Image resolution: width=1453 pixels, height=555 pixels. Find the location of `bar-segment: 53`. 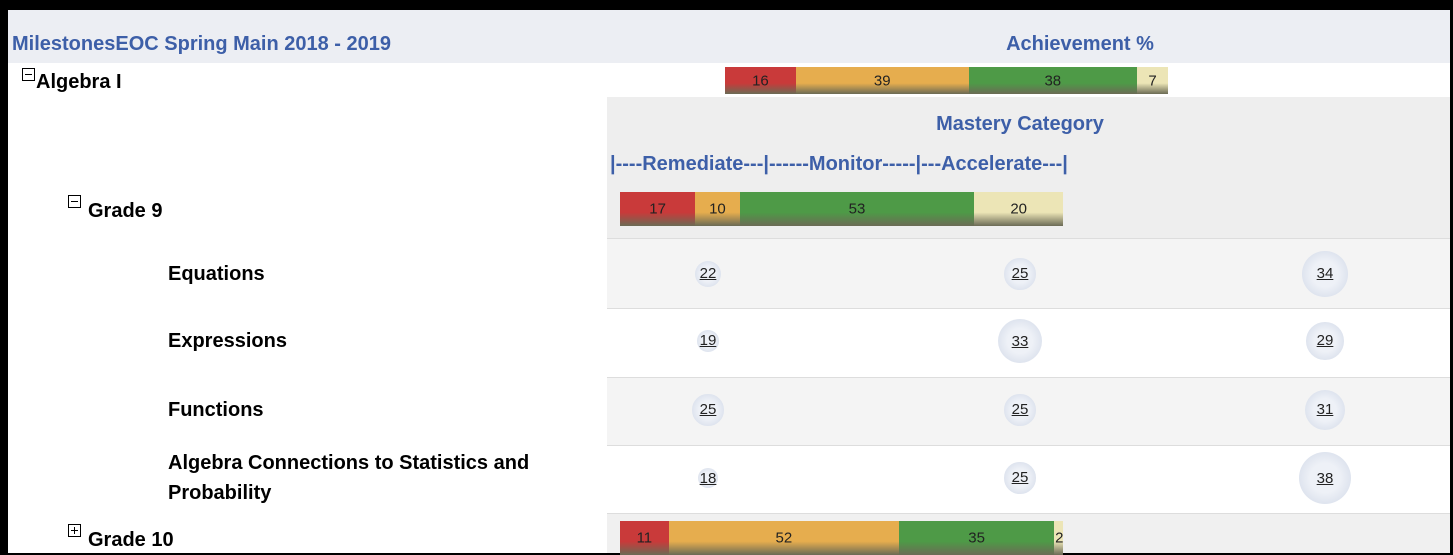

bar-segment: 53 is located at coordinates (857, 209).